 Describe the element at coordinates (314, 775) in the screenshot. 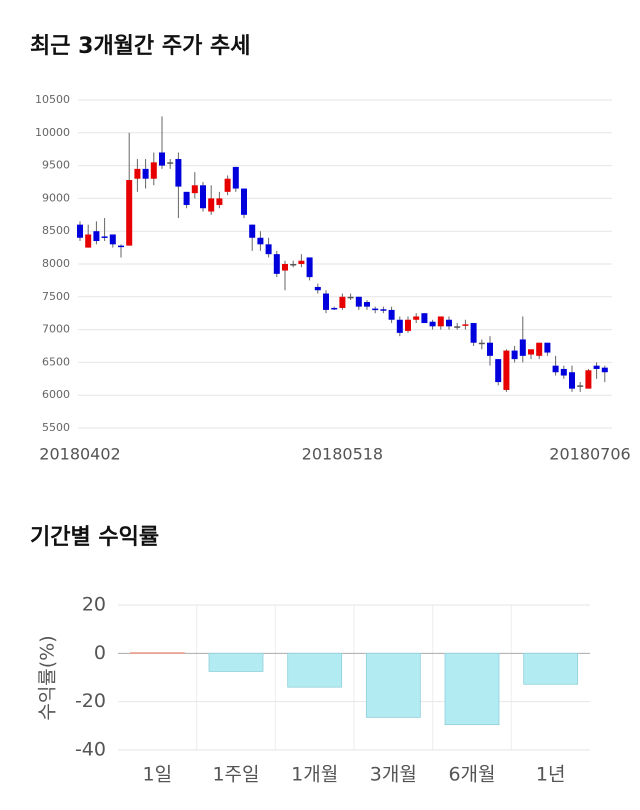

I see `x-tick-label: 1개월` at that location.